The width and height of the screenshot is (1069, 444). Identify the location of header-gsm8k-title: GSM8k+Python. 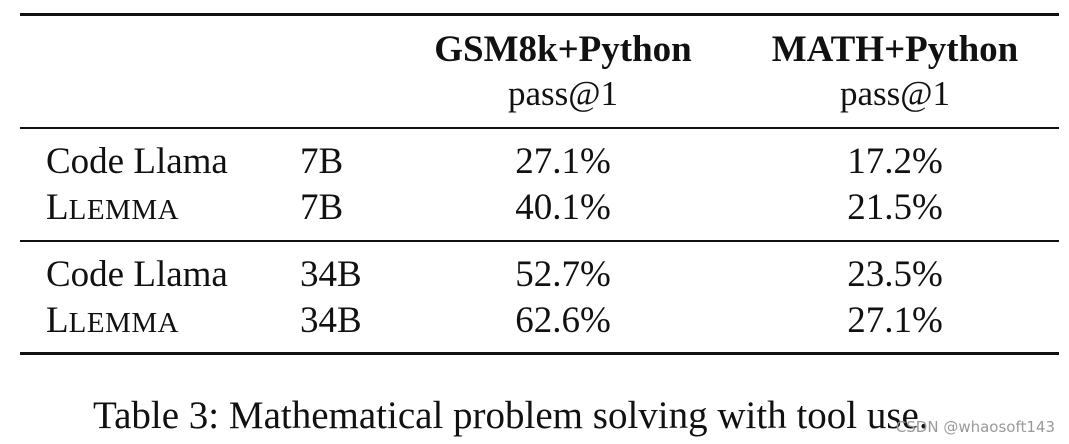
(563, 49).